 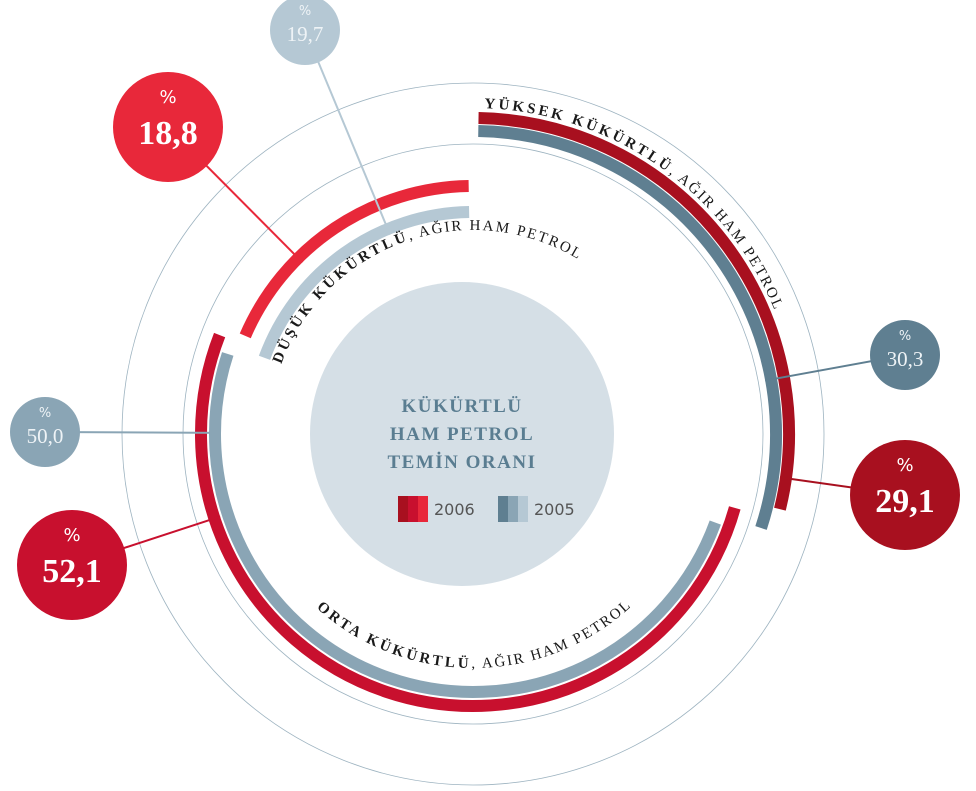 What do you see at coordinates (554, 509) in the screenshot?
I see `legend-label: 2005` at bounding box center [554, 509].